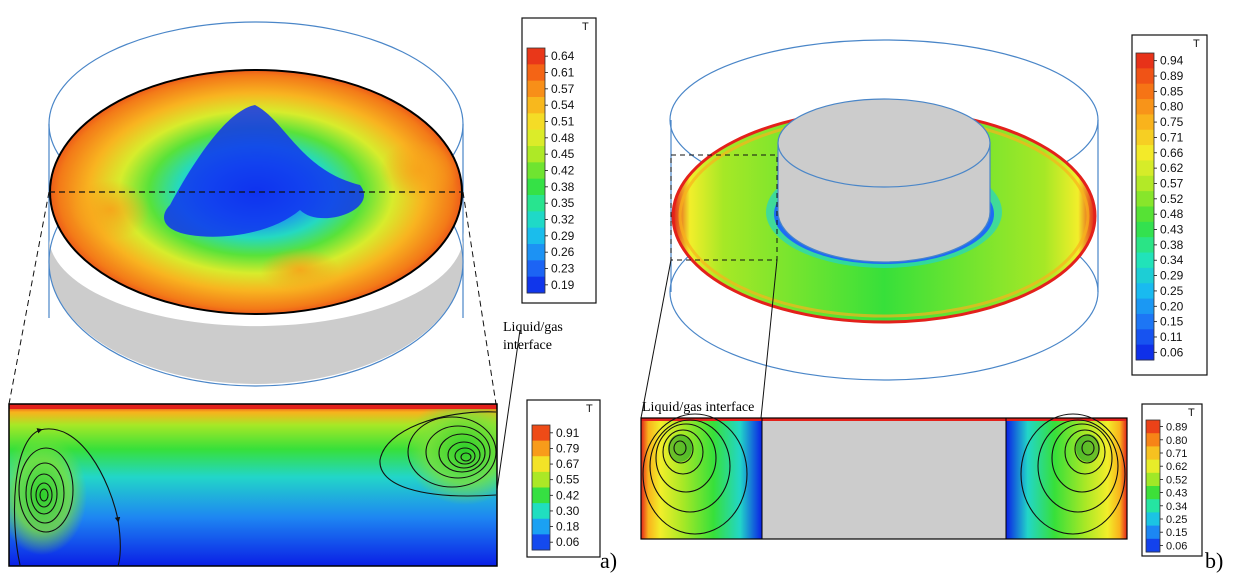 This screenshot has height=576, width=1239. I want to click on legend-tick-label: 0.45, so click(563, 154).